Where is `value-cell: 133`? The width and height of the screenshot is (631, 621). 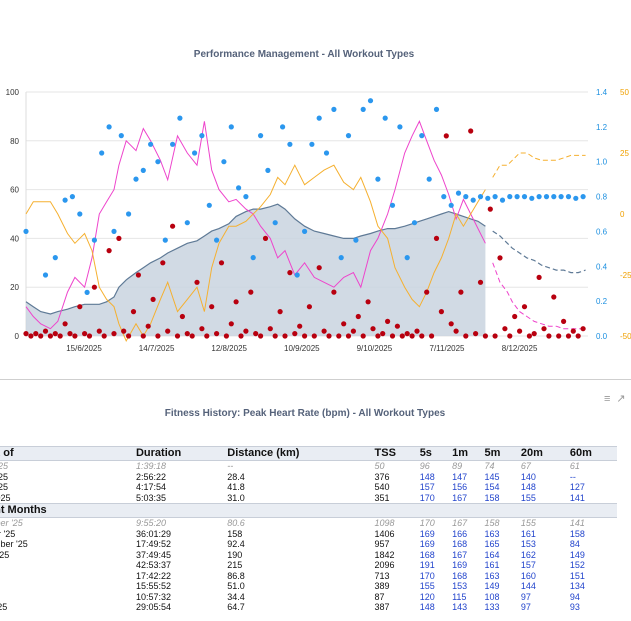 value-cell: 133 is located at coordinates (492, 607).